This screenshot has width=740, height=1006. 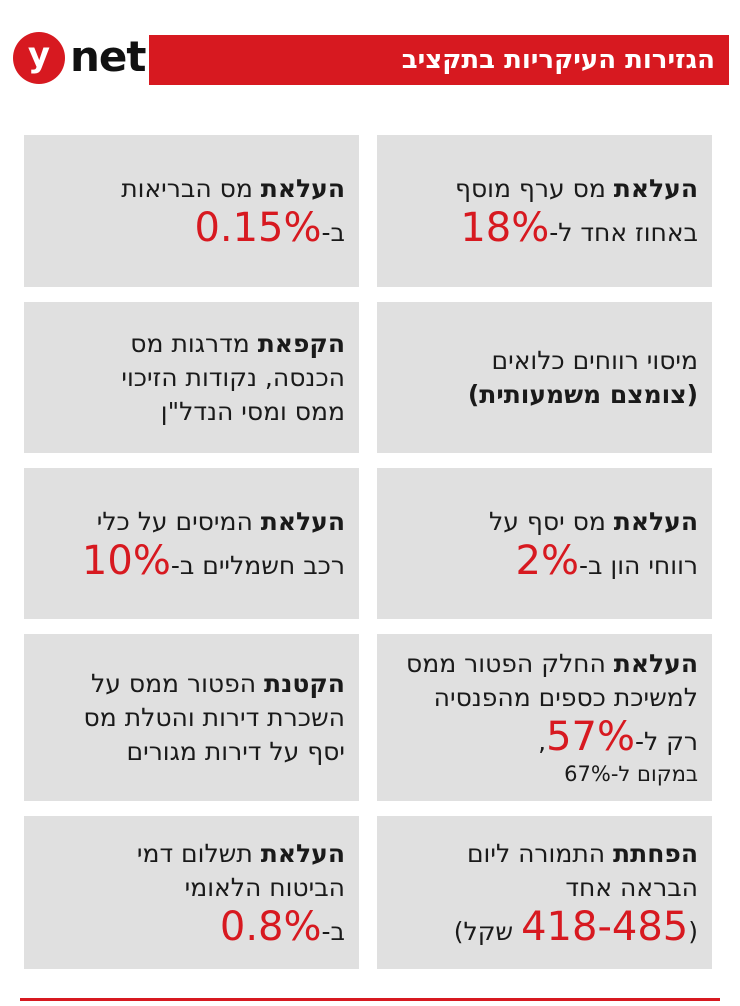 I want to click on cell-line: (צומצם משמעותית), so click(x=582, y=394).